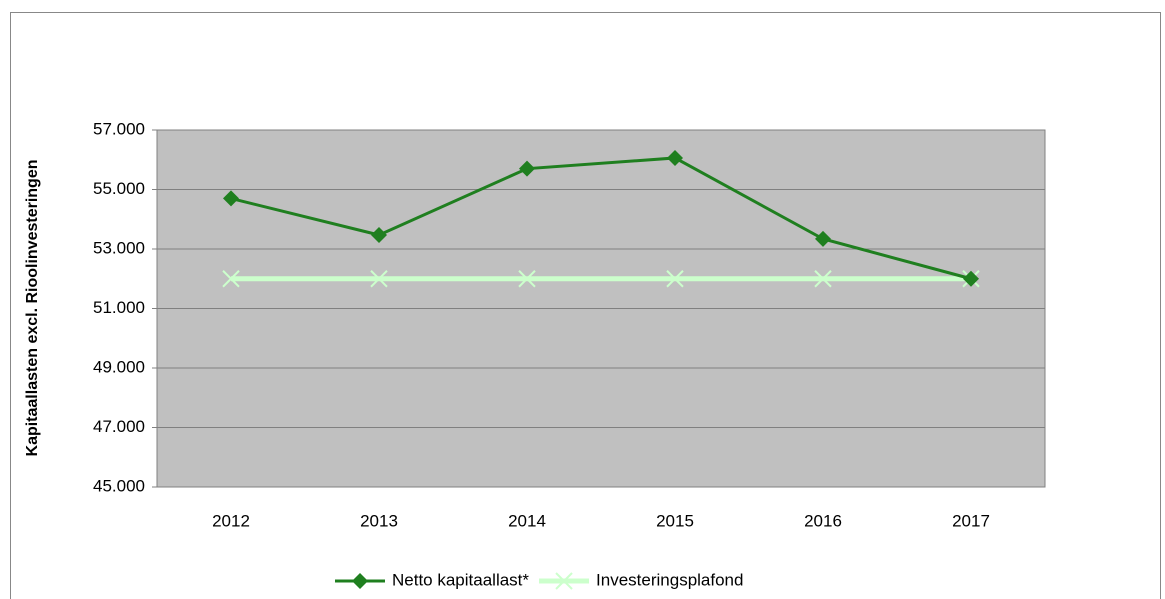  I want to click on y-tick-label: 55.000, so click(119, 188).